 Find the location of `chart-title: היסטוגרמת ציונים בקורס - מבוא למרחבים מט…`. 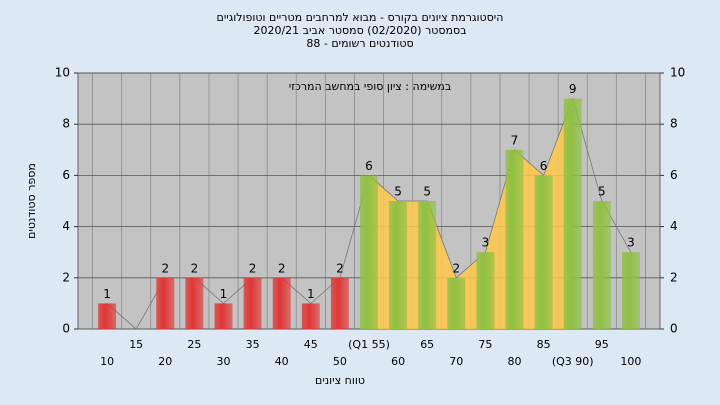

chart-title: היסטוגרמת ציונים בקורס - מבוא למרחבים מט… is located at coordinates (360, 17).